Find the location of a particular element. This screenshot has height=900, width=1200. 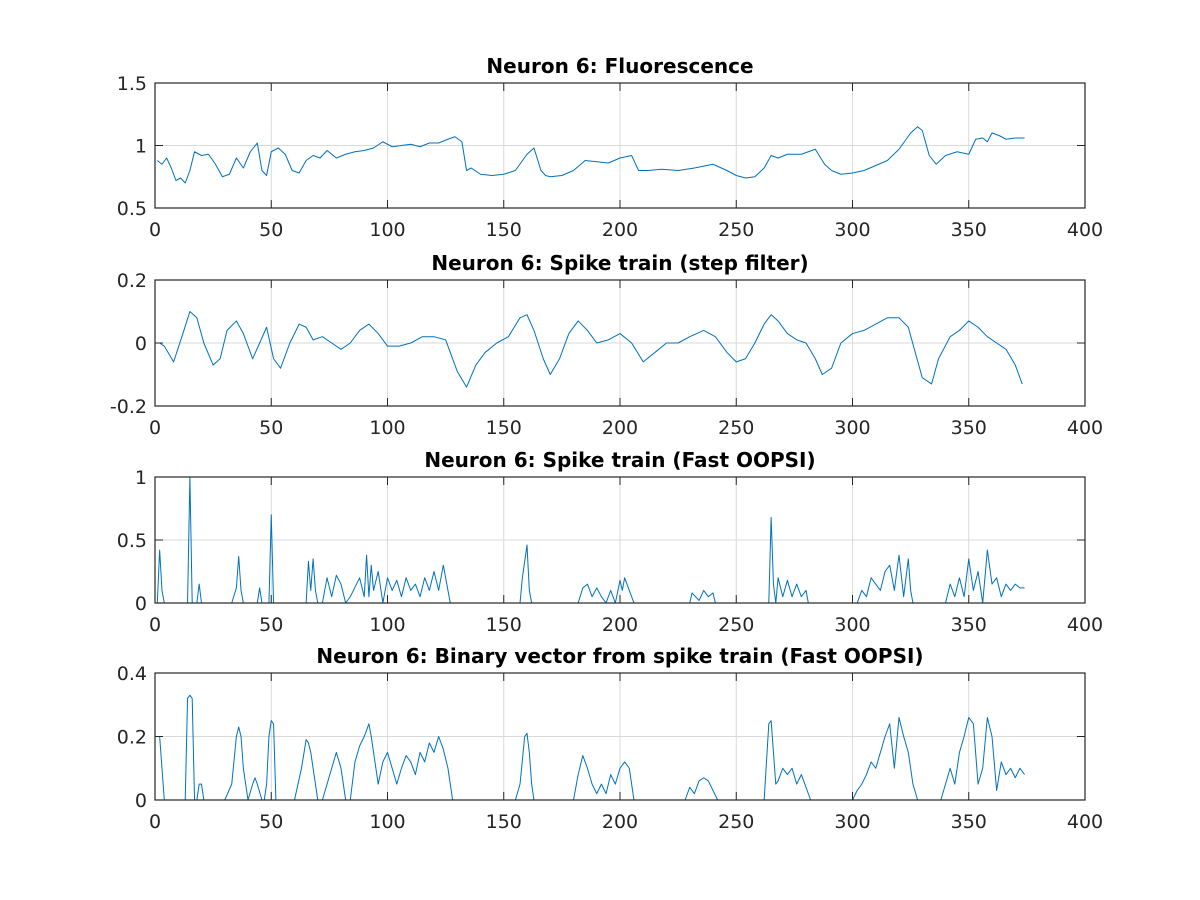

chart-title: Neuron 6: Spike train (step filter) is located at coordinates (619, 263).